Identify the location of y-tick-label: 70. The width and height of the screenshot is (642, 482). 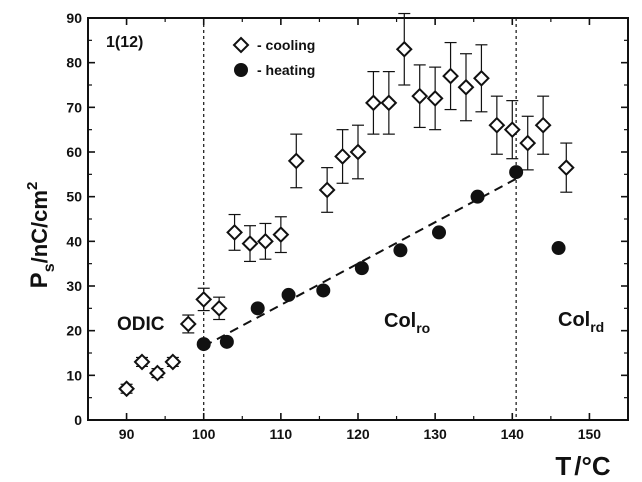
(74, 107).